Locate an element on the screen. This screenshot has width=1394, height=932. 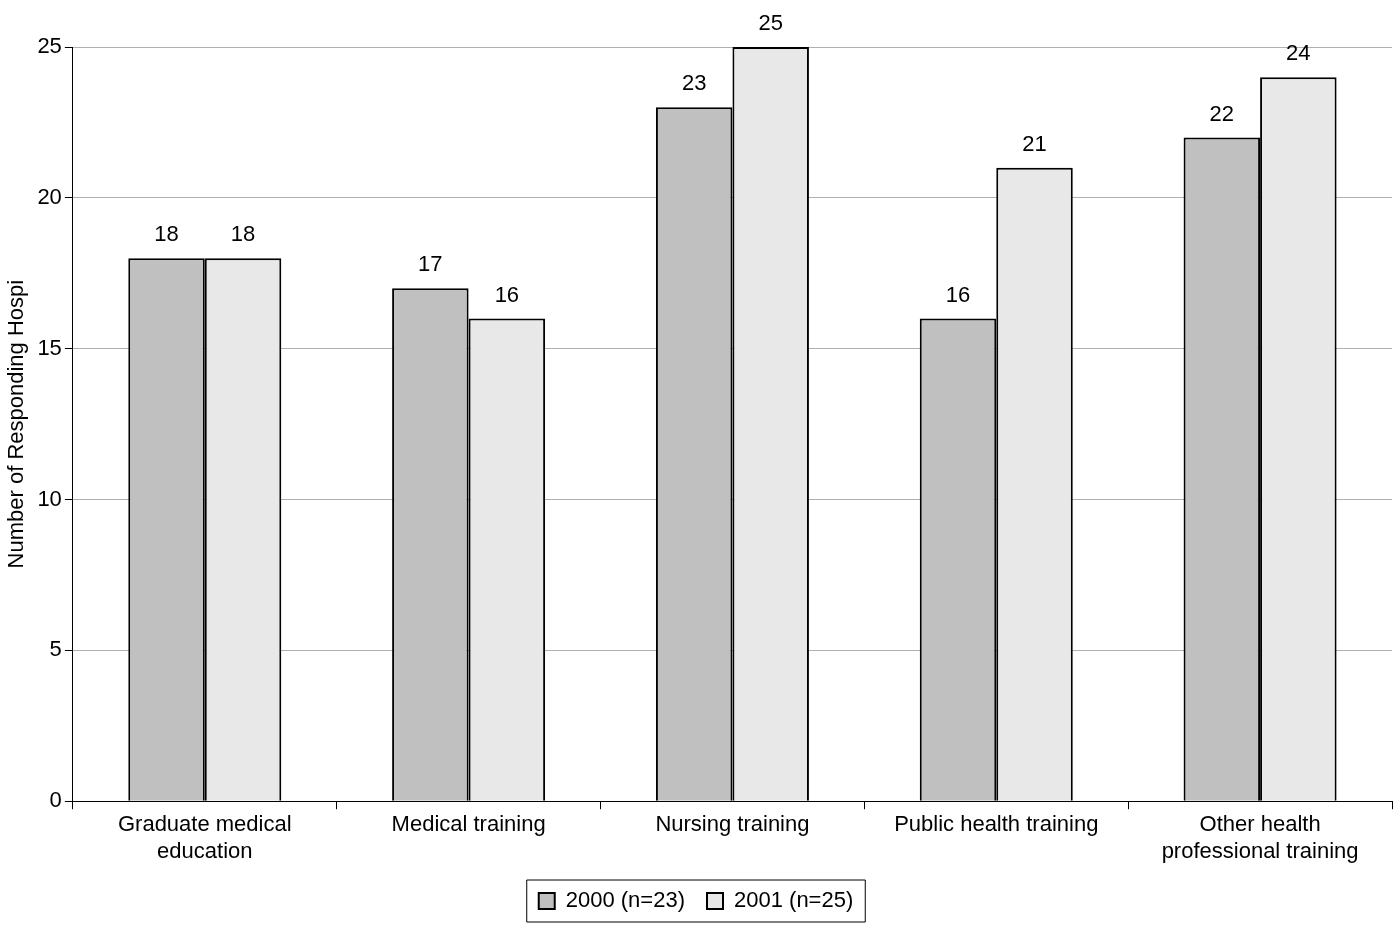
y-tick-label: 20 is located at coordinates (49, 196).